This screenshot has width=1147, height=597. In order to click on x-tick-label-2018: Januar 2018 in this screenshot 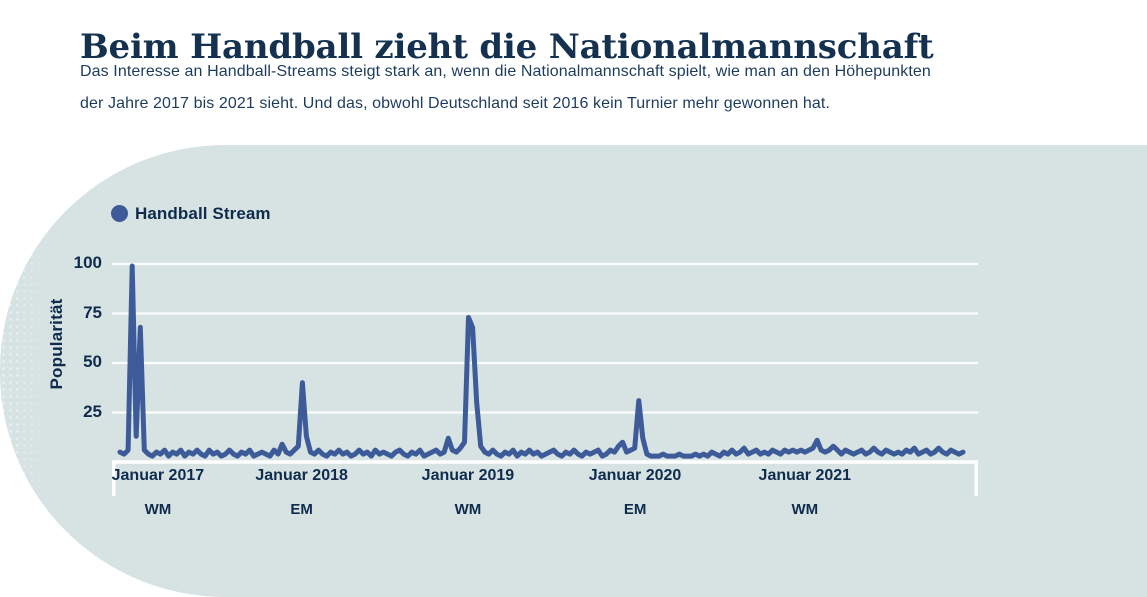, I will do `click(301, 475)`.